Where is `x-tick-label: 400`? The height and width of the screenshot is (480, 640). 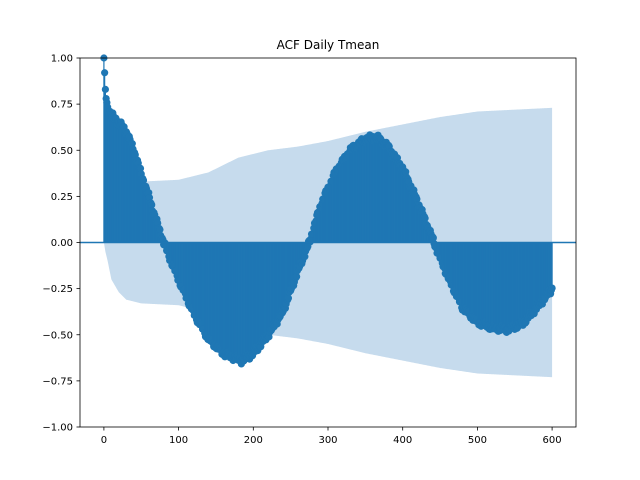 x-tick-label: 400 is located at coordinates (402, 440).